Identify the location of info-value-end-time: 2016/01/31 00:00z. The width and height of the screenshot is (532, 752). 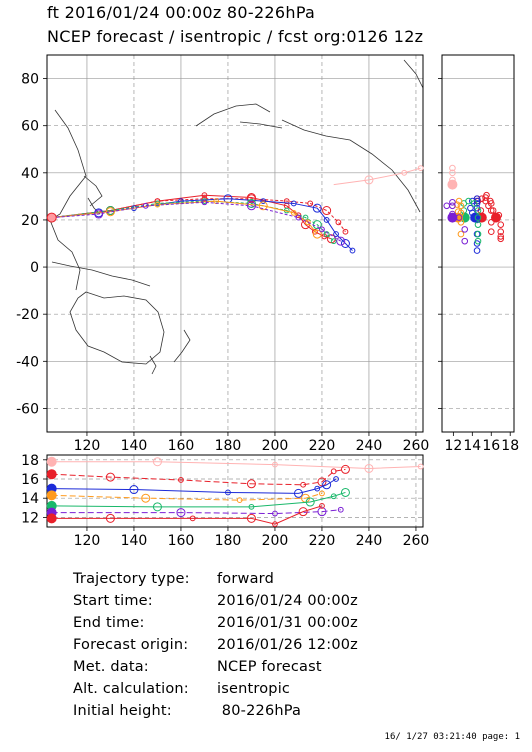
(287, 623).